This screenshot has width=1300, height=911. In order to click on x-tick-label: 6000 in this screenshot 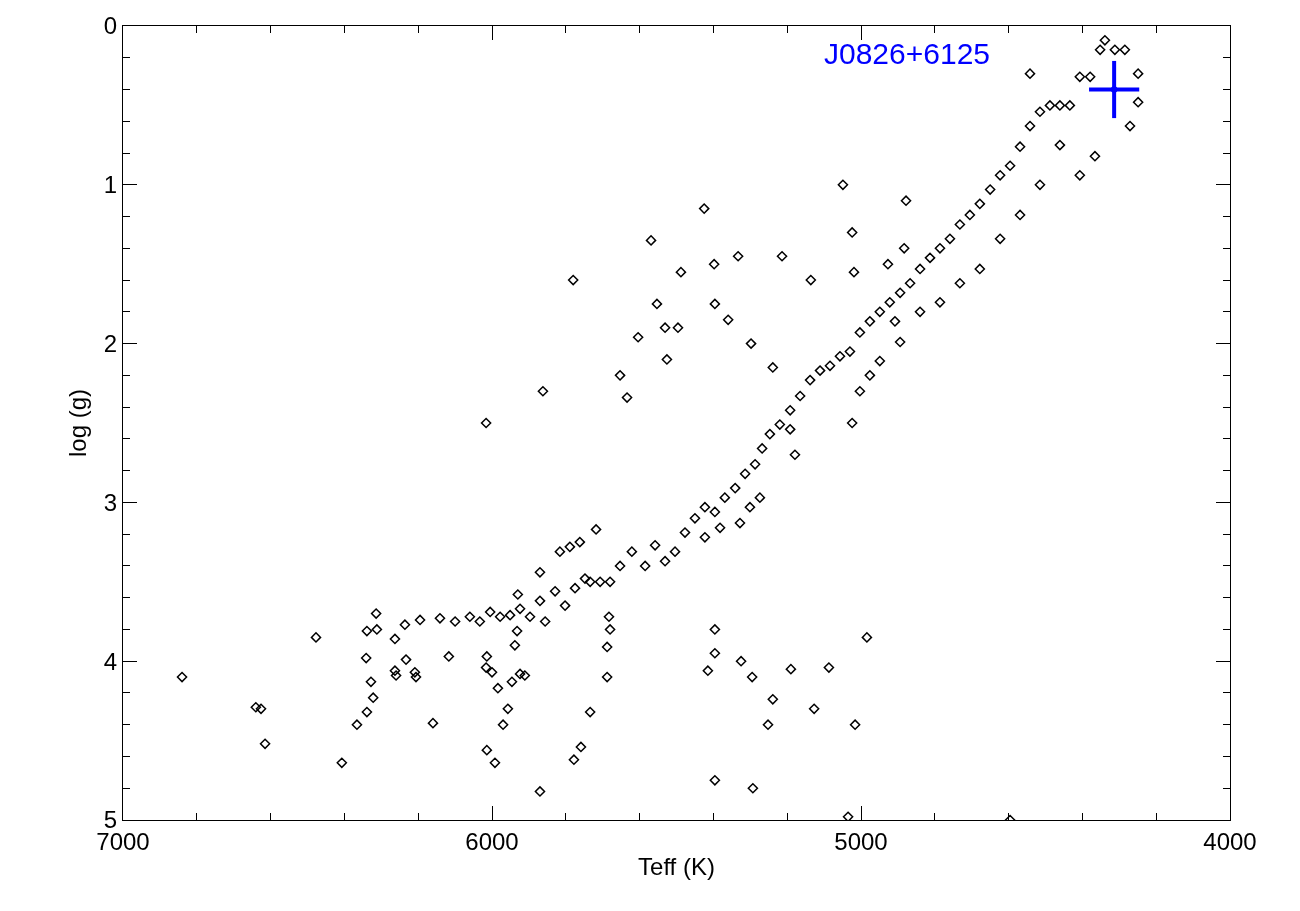, I will do `click(492, 841)`.